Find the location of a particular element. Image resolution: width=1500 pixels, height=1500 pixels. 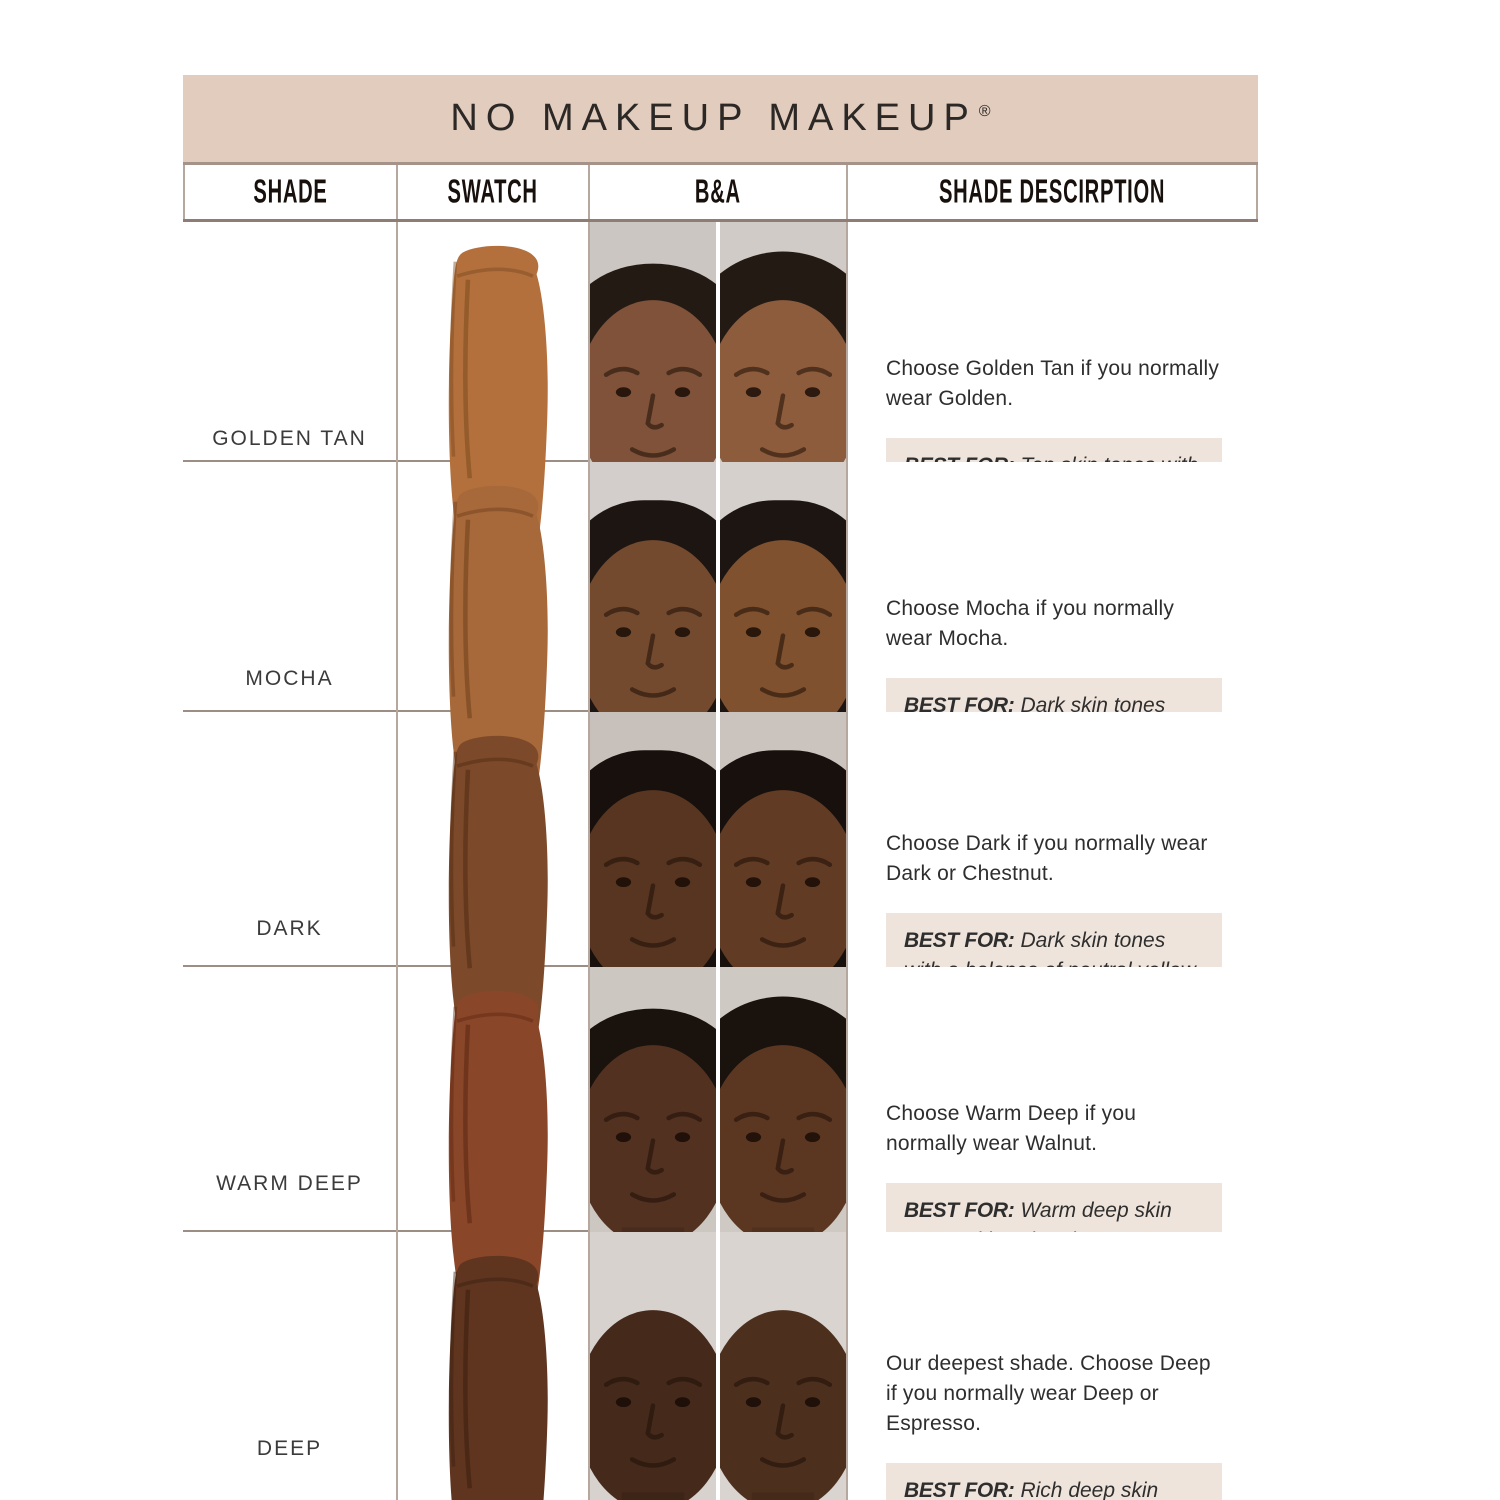

swatch-smear is located at coordinates (498, 1378).